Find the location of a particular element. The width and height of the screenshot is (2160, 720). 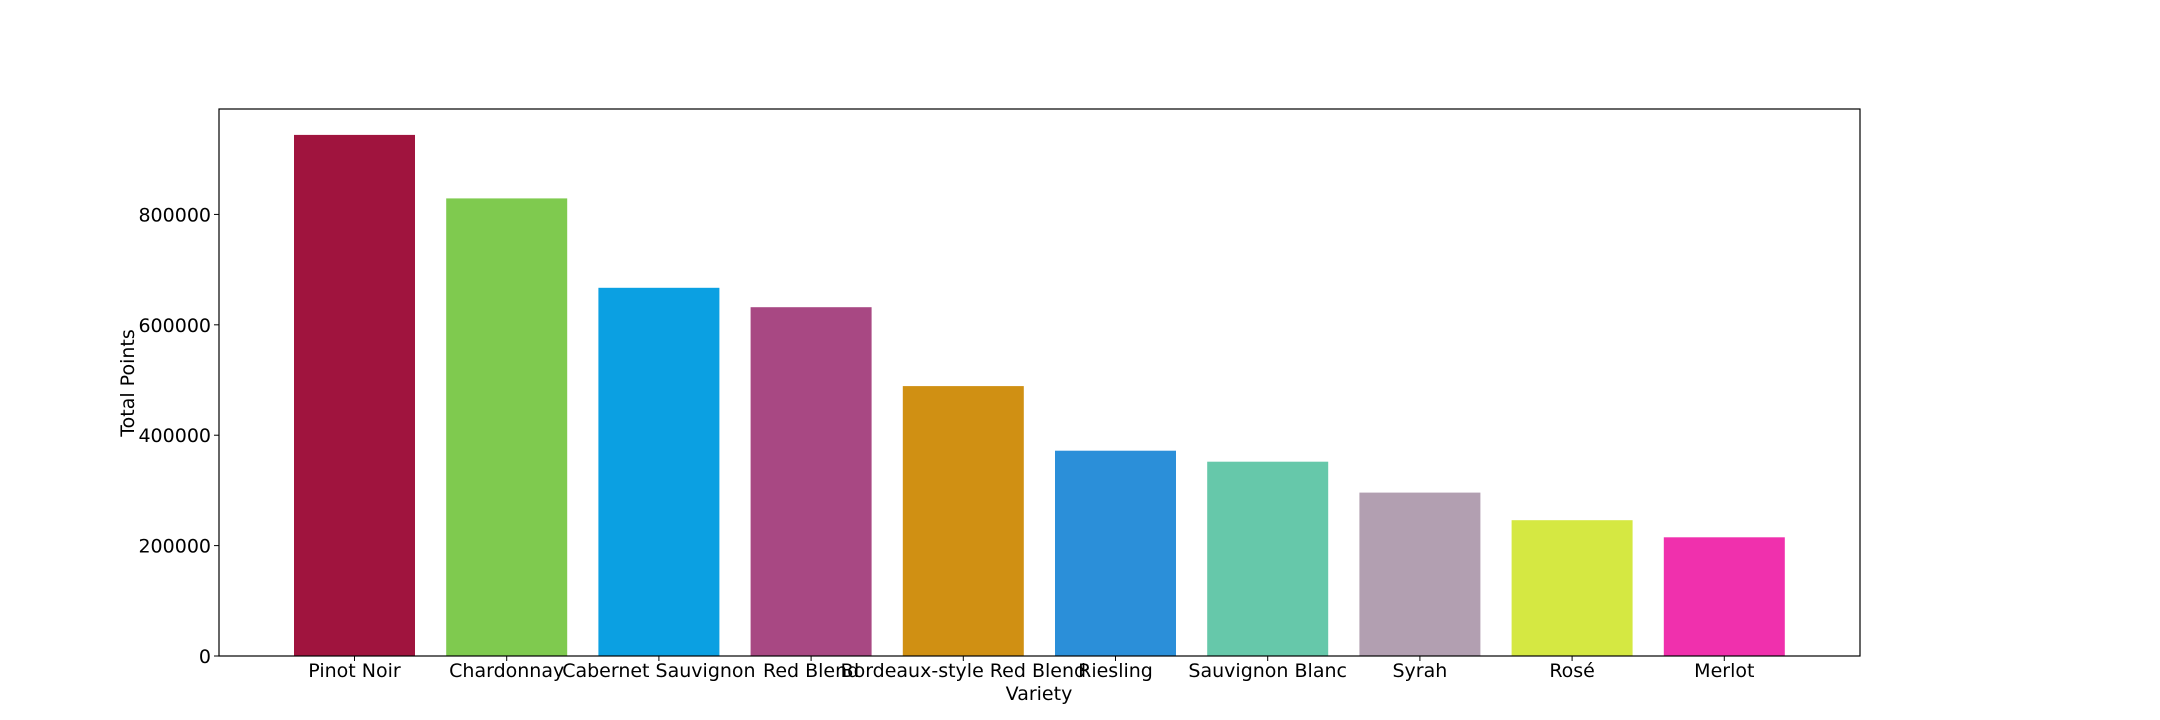

x-tick-label: Sauvignon Blanc is located at coordinates (1267, 671).